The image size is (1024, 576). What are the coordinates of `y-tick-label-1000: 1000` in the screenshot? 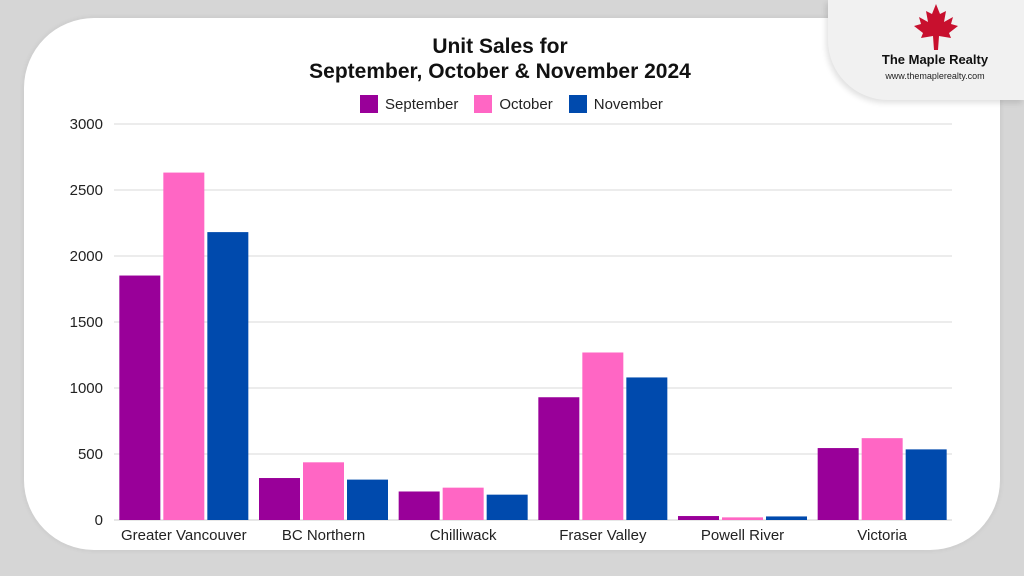 It's located at (86, 388).